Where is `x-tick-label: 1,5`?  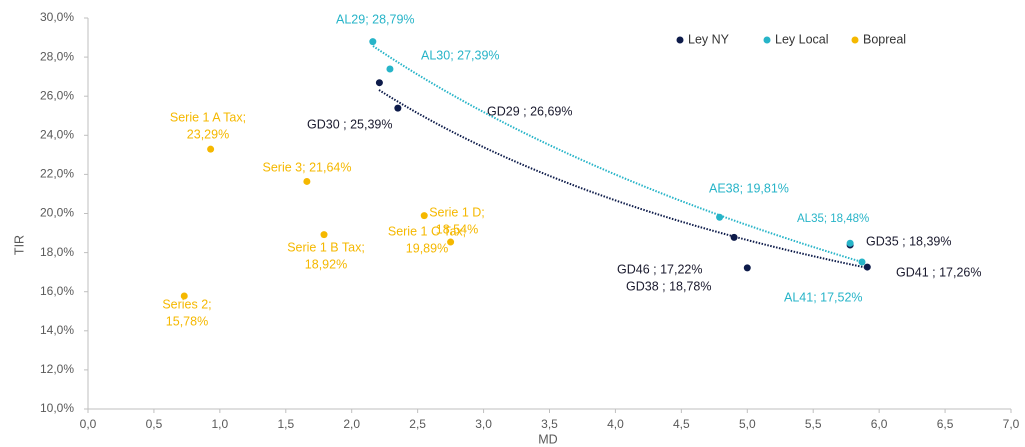
x-tick-label: 1,5 is located at coordinates (285, 424).